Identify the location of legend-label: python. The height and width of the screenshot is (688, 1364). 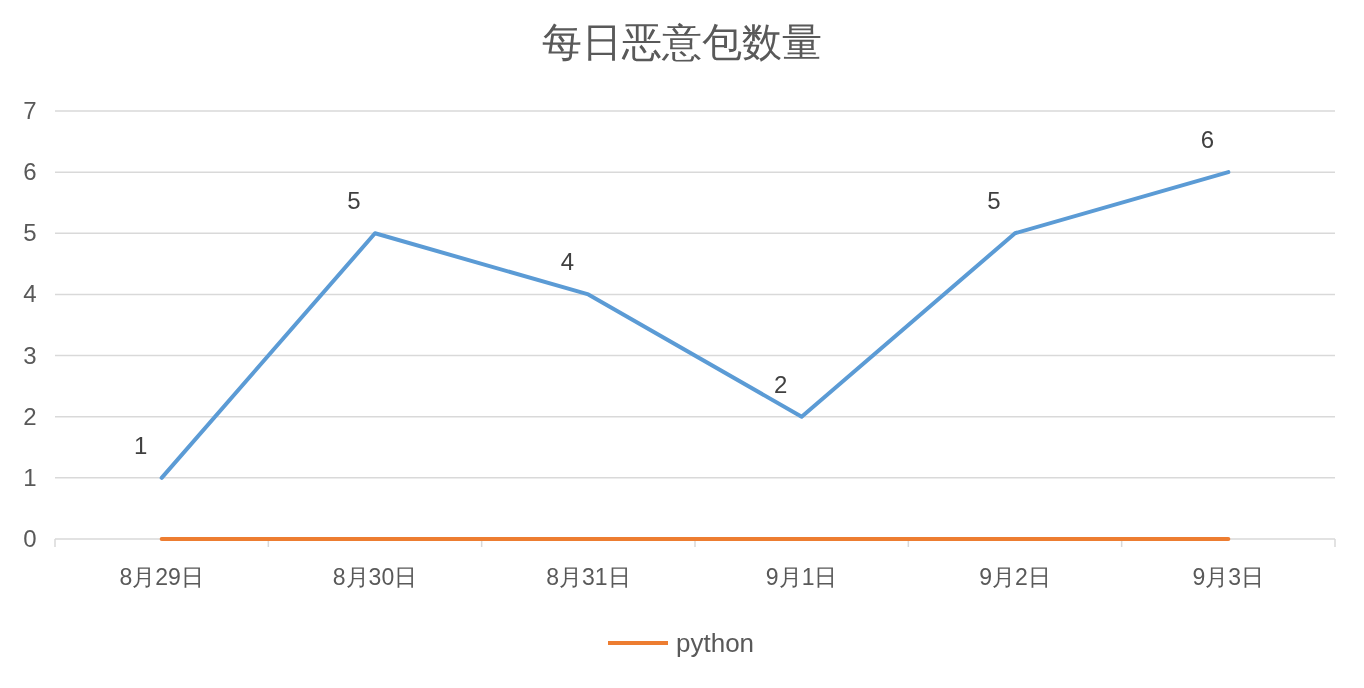
(715, 643).